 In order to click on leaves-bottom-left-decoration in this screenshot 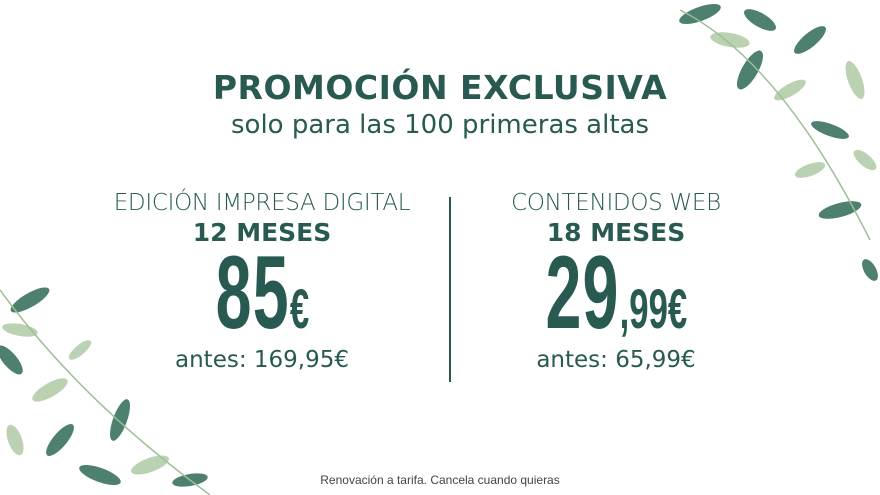, I will do `click(105, 391)`.